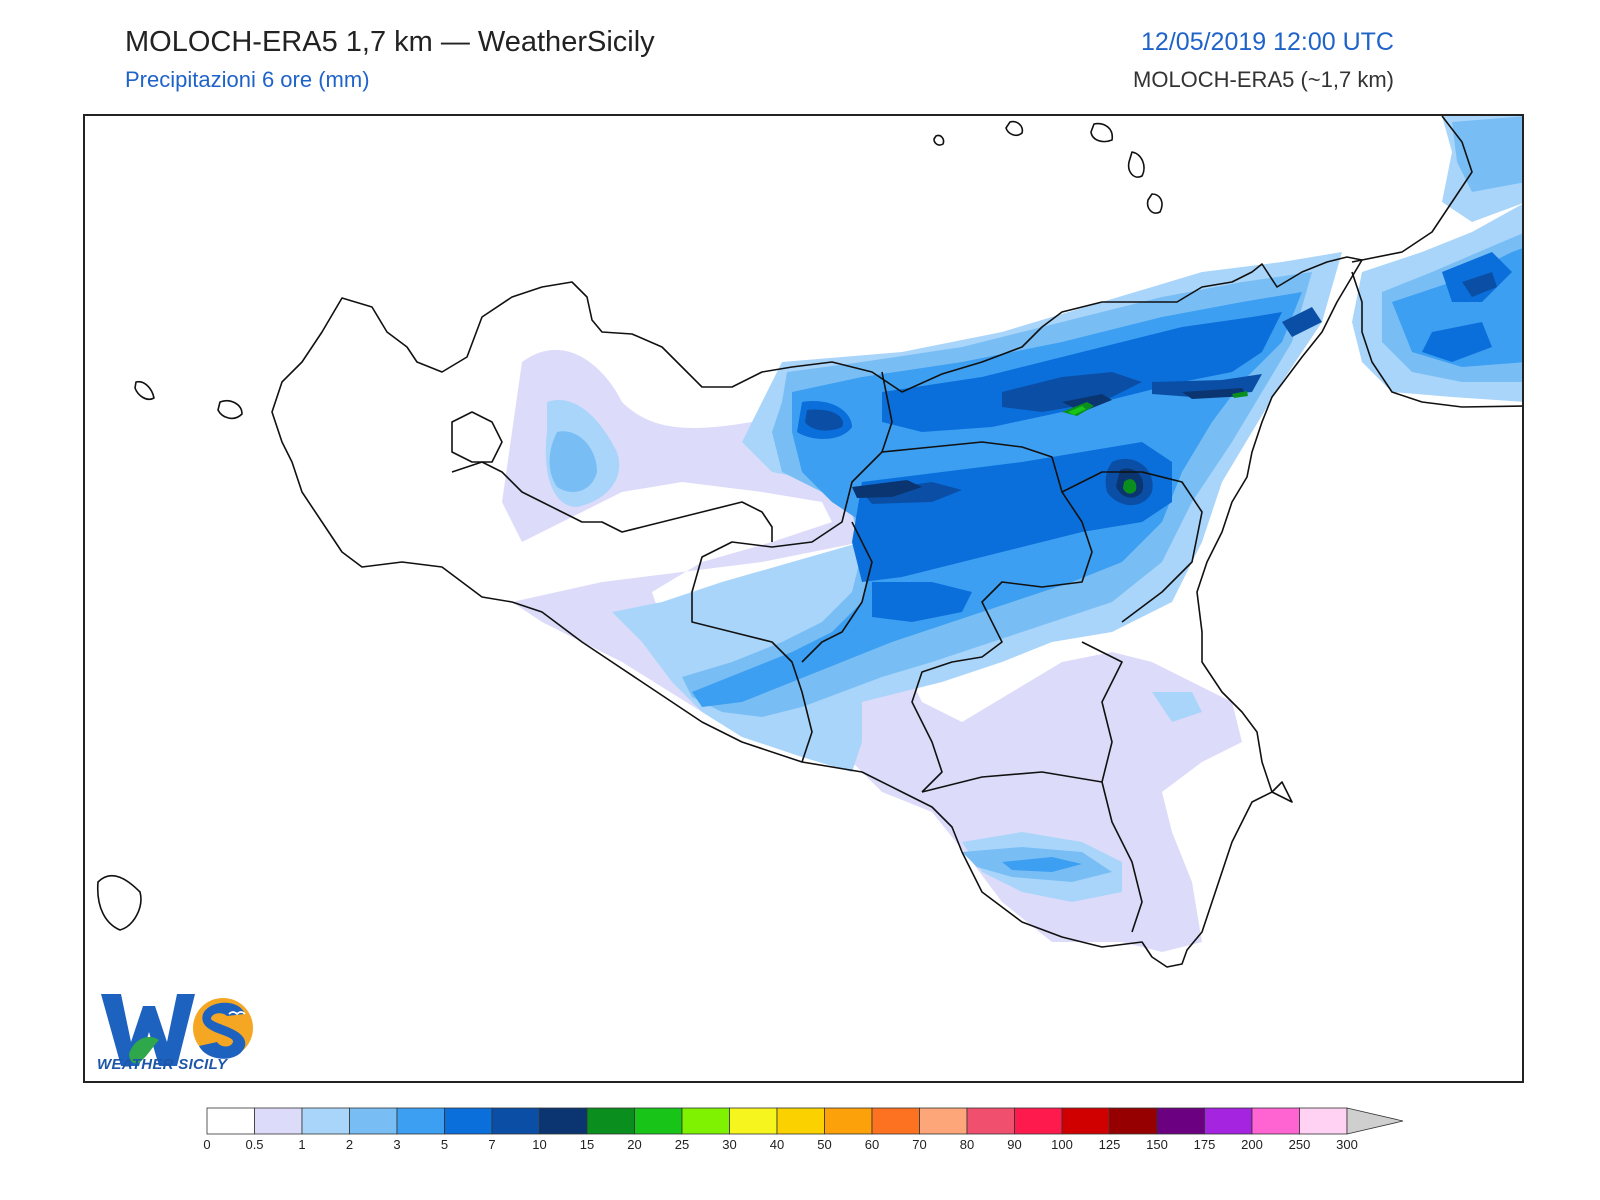 This screenshot has width=1600, height=1200. I want to click on colorbar-tick-label: 30, so click(729, 1144).